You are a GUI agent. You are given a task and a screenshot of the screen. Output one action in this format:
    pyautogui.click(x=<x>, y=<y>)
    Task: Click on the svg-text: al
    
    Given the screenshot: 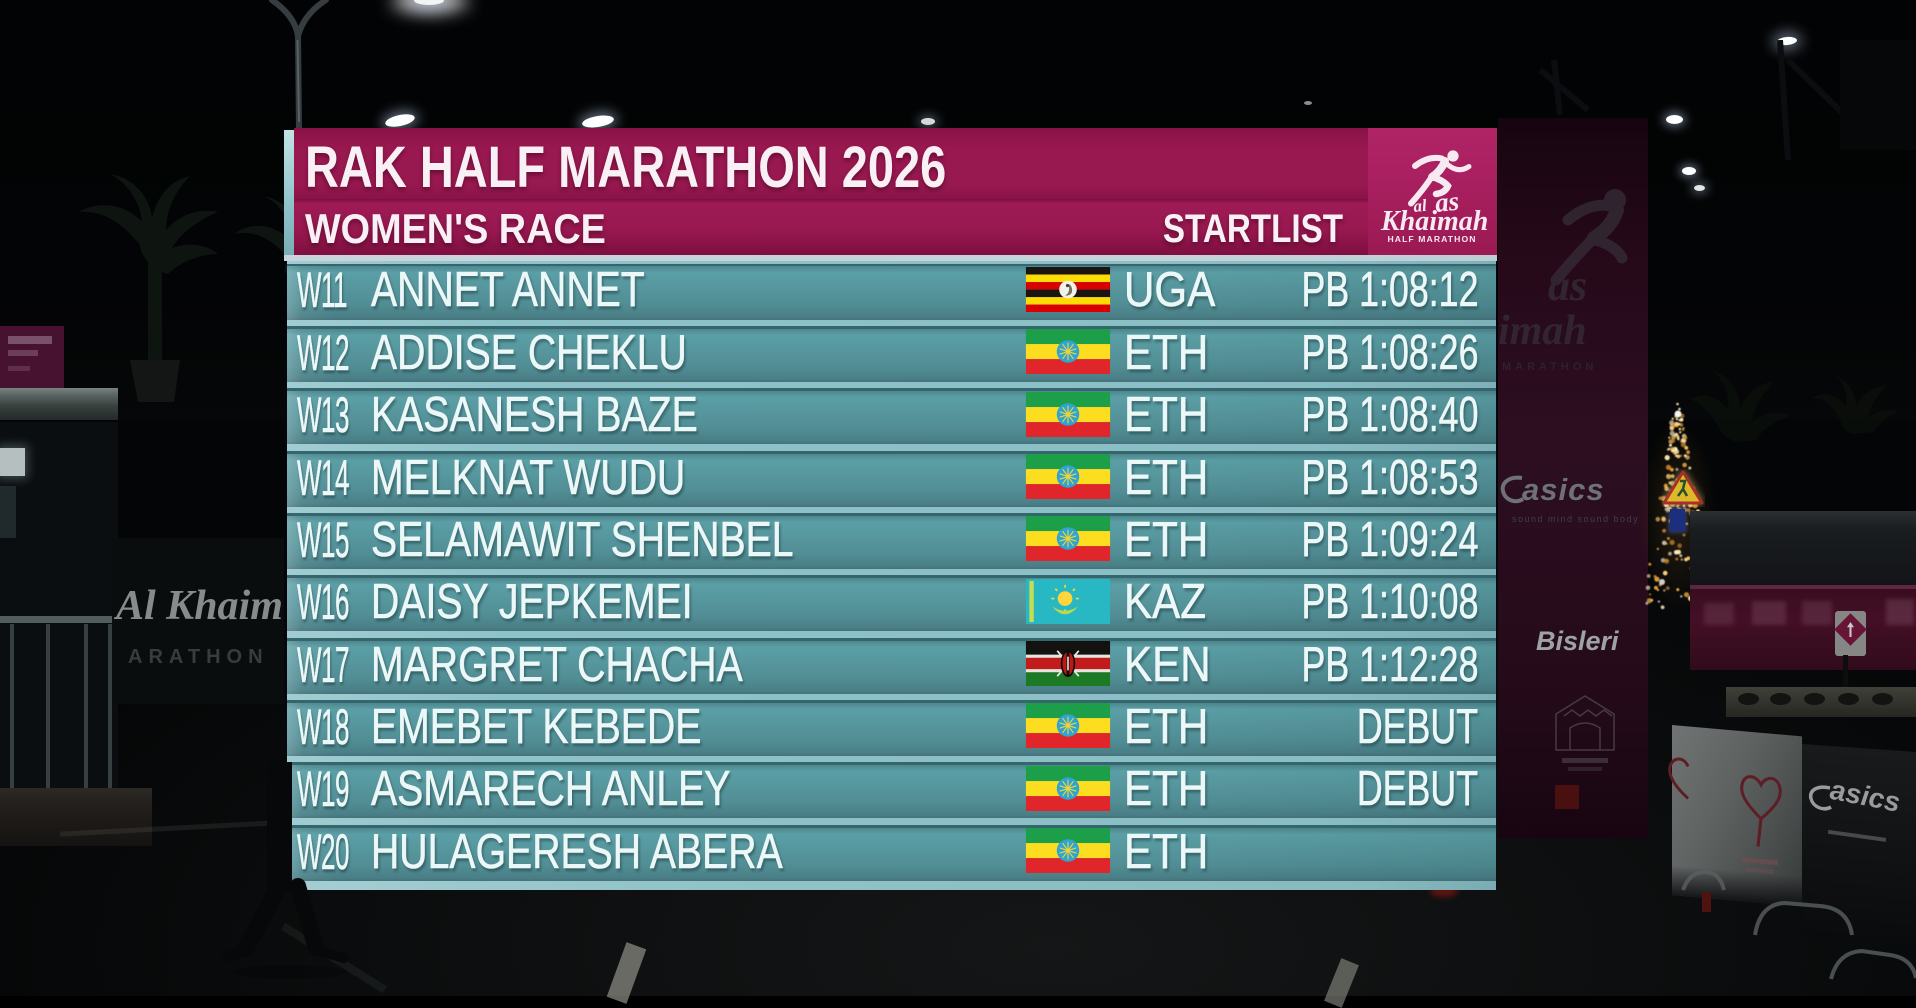 What is the action you would take?
    pyautogui.click(x=1419, y=206)
    